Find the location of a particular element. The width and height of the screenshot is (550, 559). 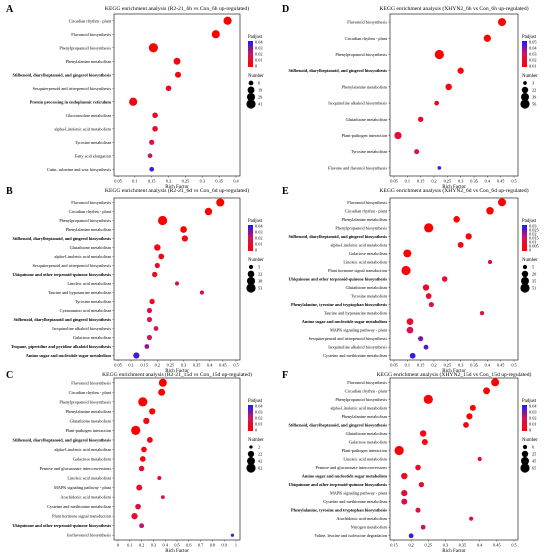

x-axis-label: Rich Factor is located at coordinates (177, 187).